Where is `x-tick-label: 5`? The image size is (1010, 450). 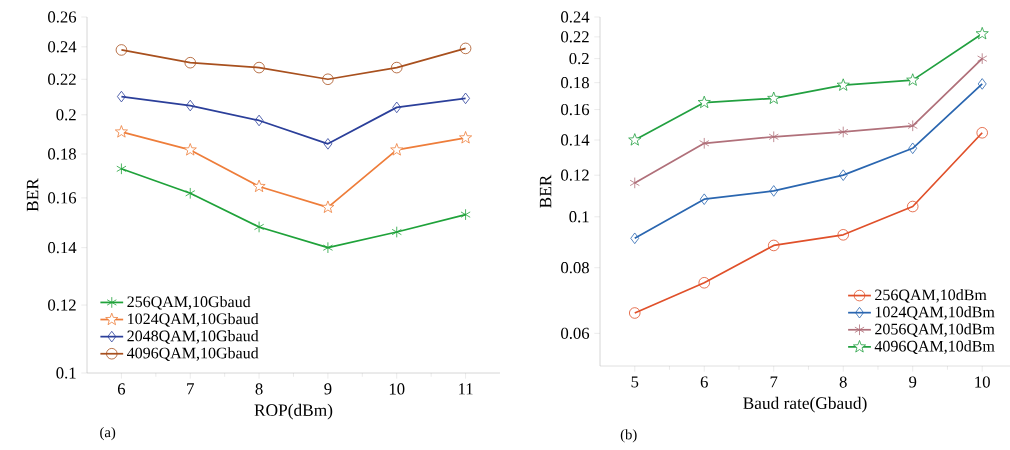 x-tick-label: 5 is located at coordinates (635, 382).